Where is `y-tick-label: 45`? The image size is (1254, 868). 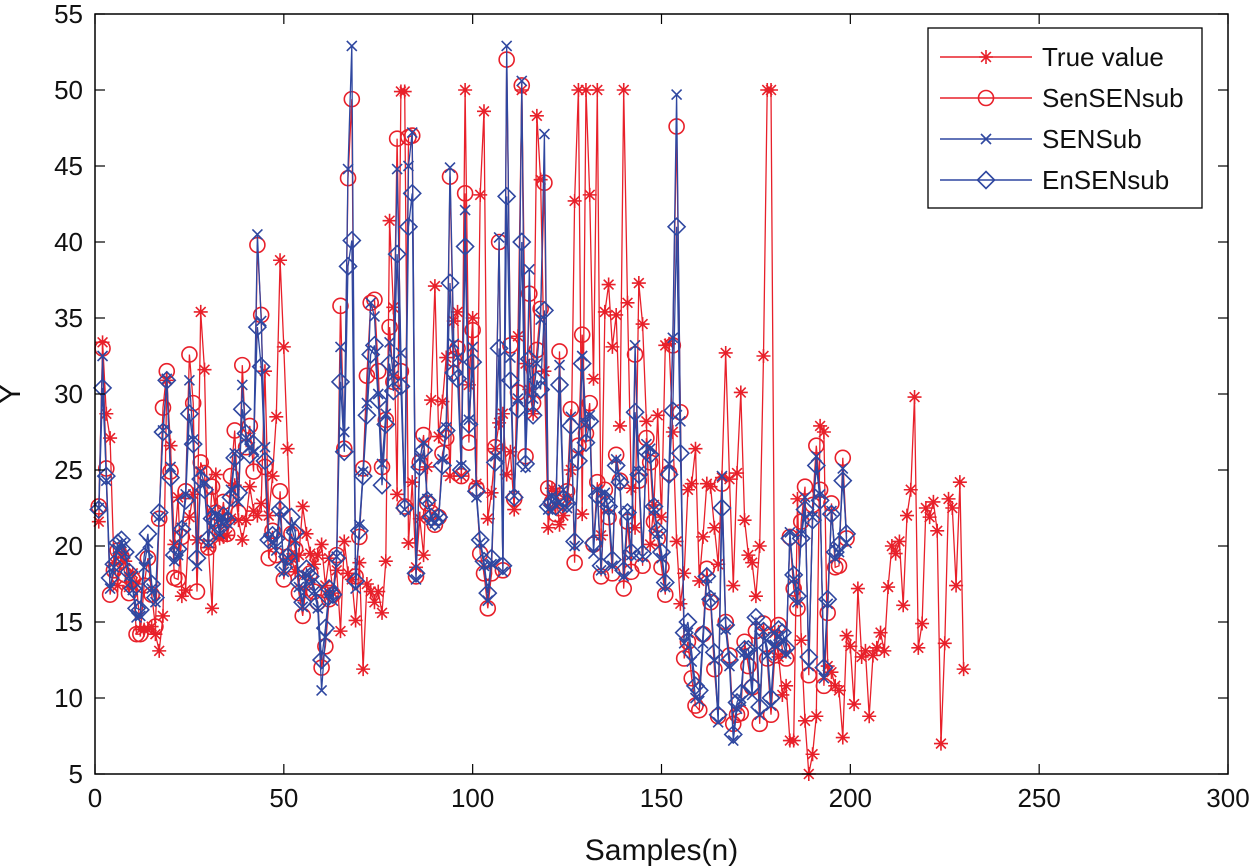
y-tick-label: 45 is located at coordinates (68, 166).